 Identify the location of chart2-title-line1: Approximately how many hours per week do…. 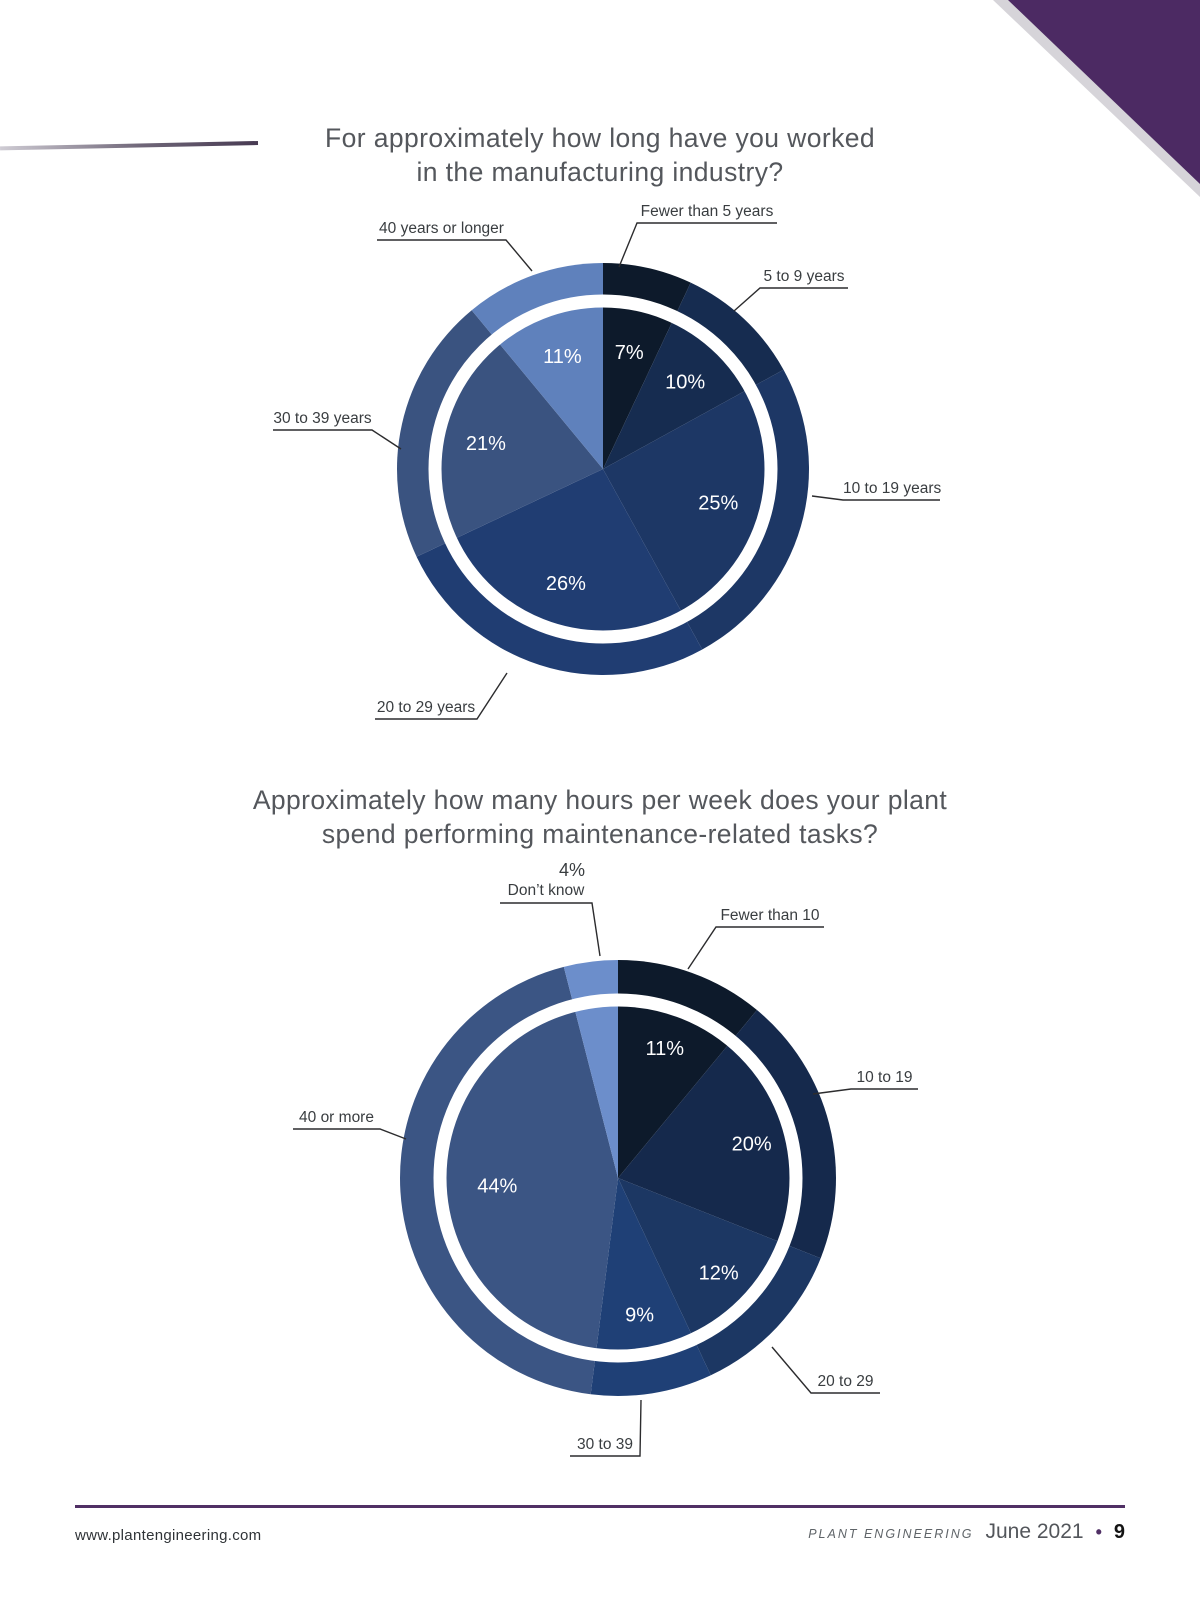
(600, 800).